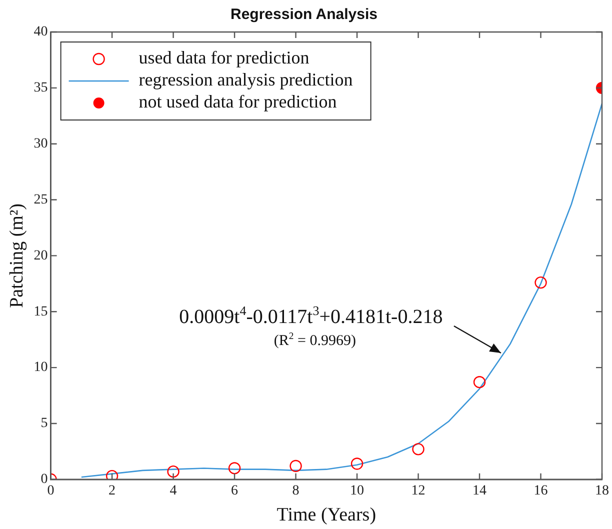  What do you see at coordinates (418, 490) in the screenshot?
I see `x-tick-label: 12` at bounding box center [418, 490].